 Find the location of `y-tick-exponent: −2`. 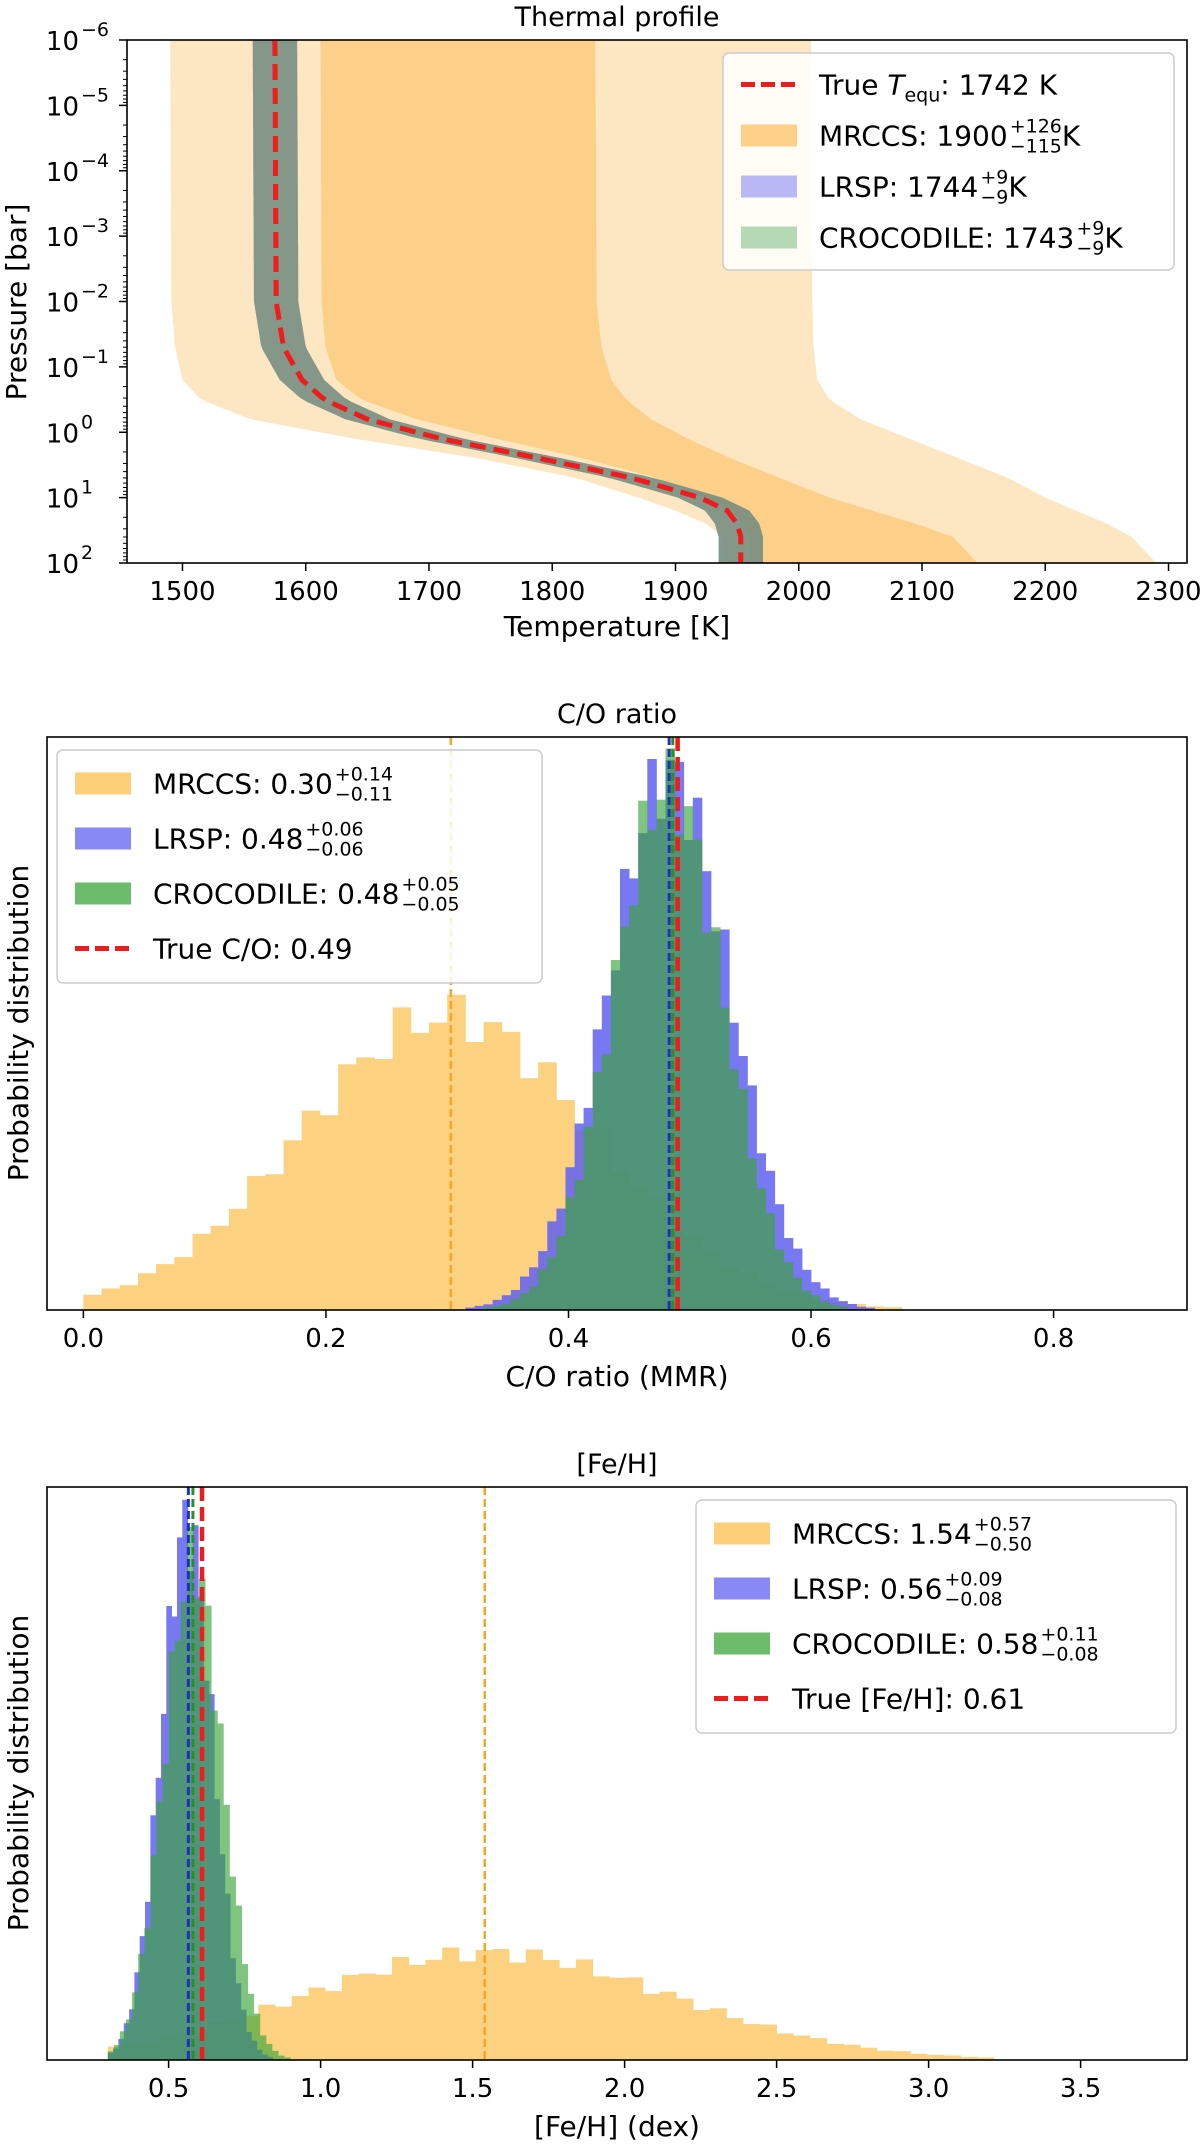

y-tick-exponent: −2 is located at coordinates (95, 292).